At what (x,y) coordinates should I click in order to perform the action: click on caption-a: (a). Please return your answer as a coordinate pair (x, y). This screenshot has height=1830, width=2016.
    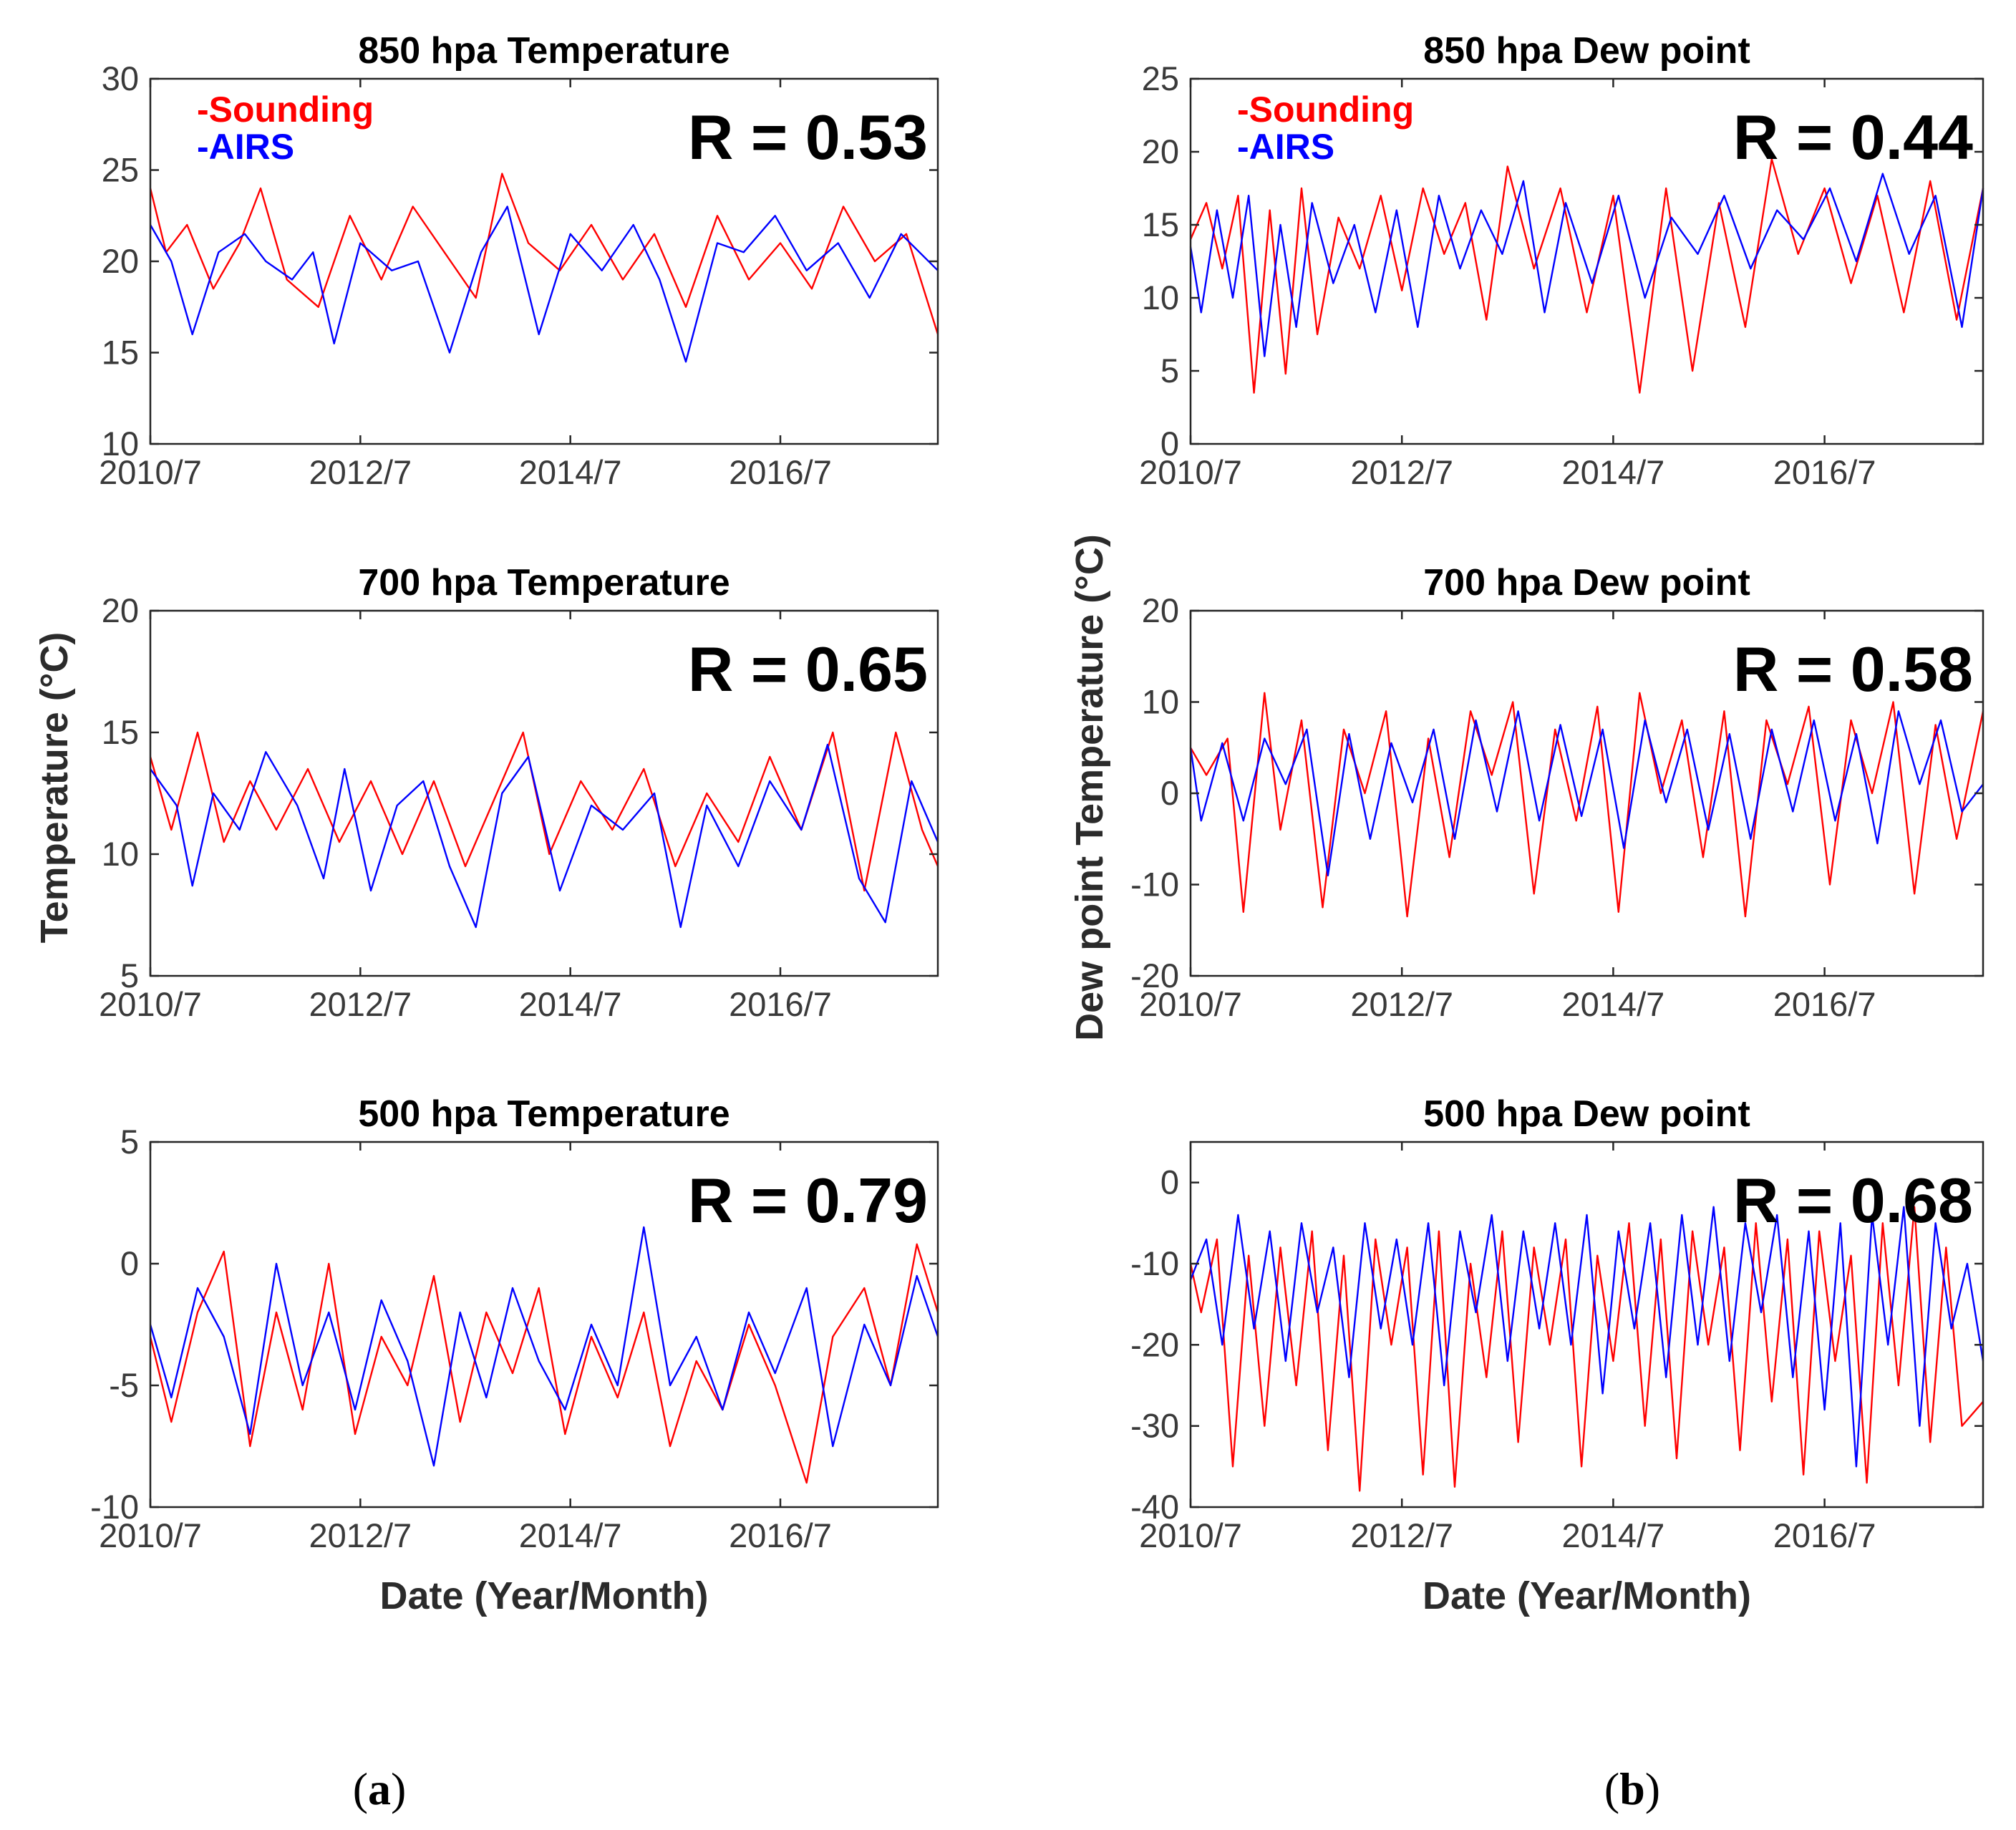
    Looking at the image, I should click on (380, 1788).